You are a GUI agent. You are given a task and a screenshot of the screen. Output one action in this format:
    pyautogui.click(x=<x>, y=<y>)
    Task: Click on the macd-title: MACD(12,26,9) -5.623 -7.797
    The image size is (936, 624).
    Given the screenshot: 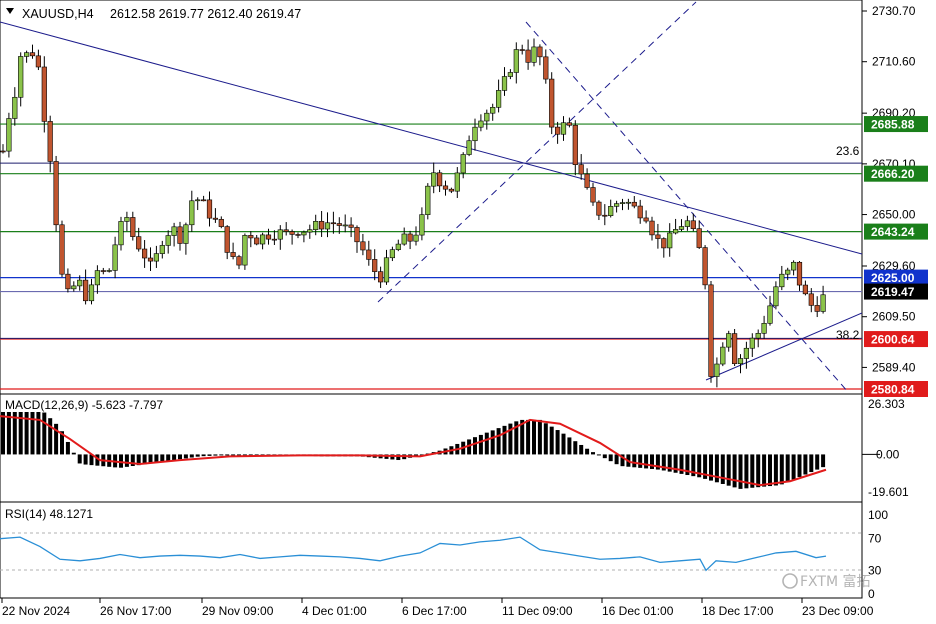 What is the action you would take?
    pyautogui.click(x=84, y=405)
    